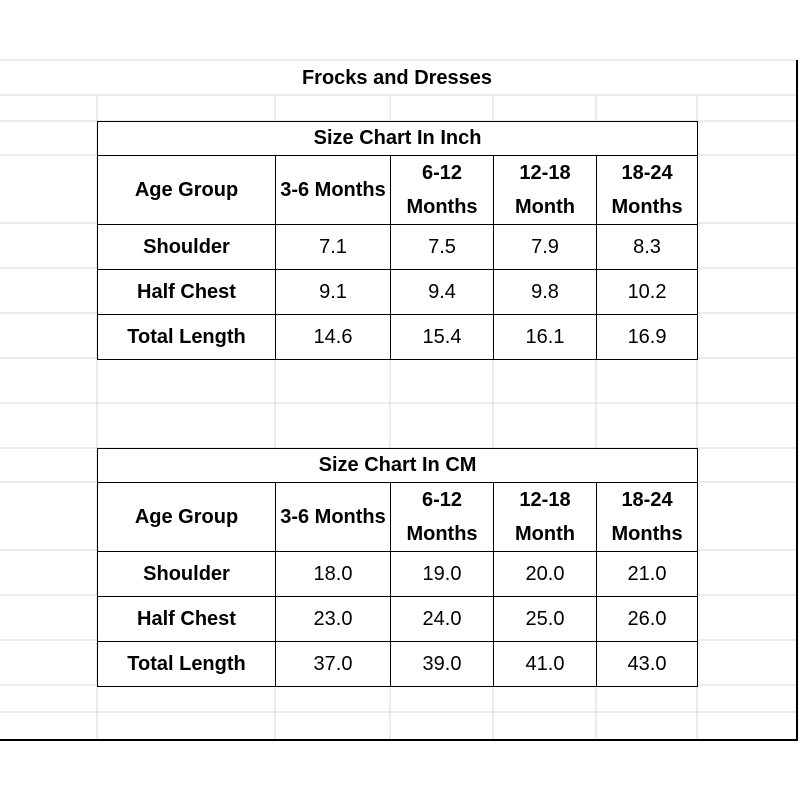 This screenshot has height=800, width=800. I want to click on cell: 26.0, so click(647, 619).